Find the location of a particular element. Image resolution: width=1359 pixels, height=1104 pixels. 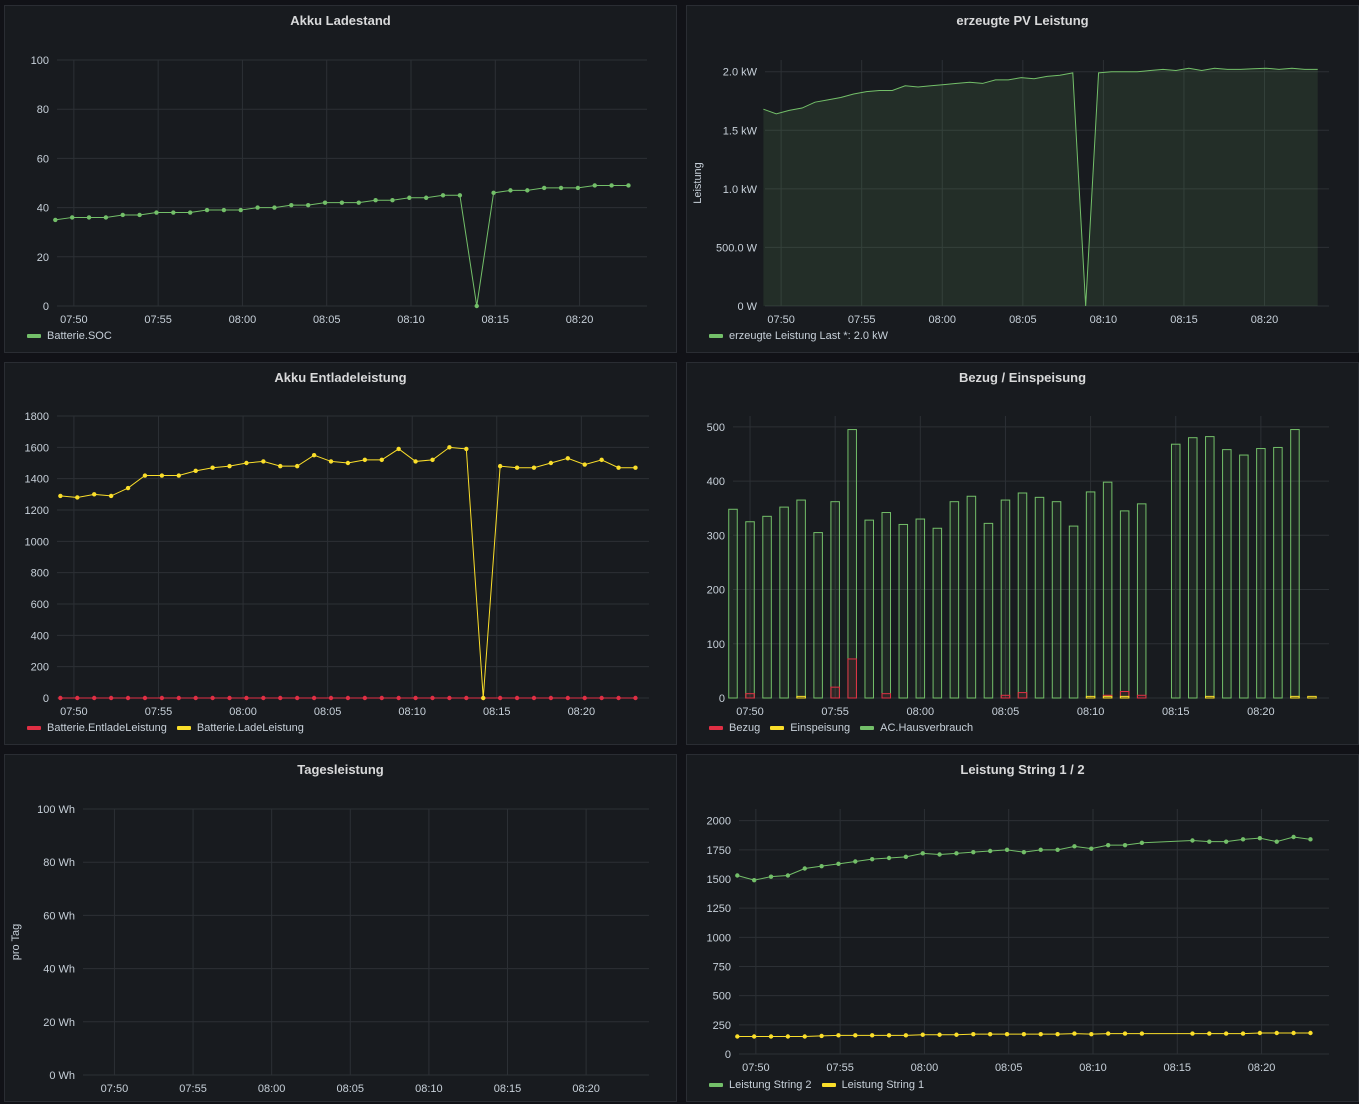

legend-item: AC.Hausverbrauch is located at coordinates (916, 728).